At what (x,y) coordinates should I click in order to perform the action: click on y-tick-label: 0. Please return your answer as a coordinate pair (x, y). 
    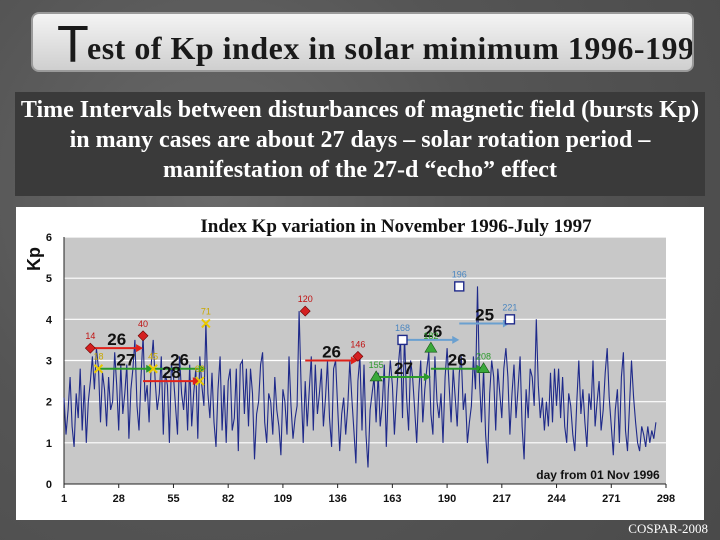
    Looking at the image, I should click on (49, 485).